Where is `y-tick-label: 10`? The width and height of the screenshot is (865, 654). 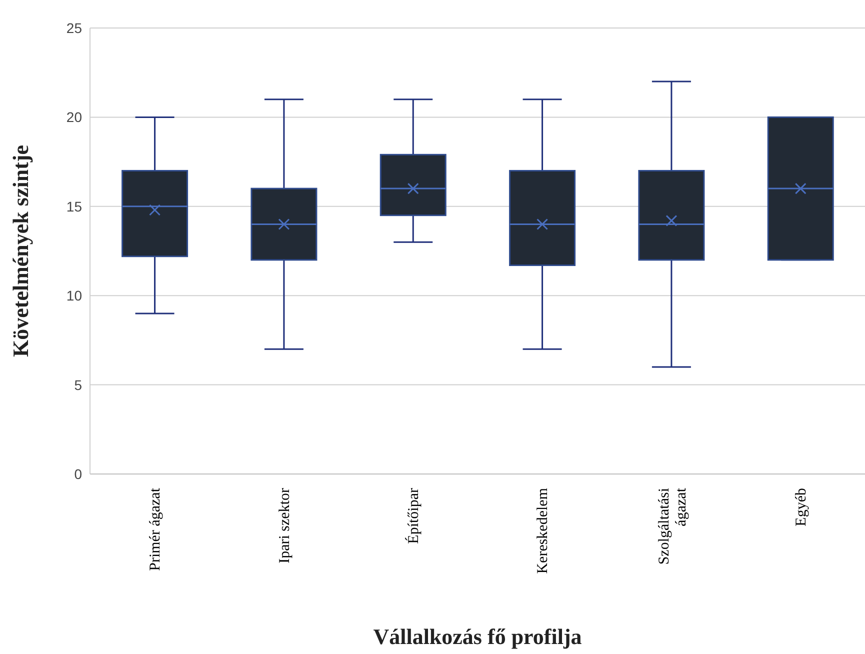 y-tick-label: 10 is located at coordinates (74, 296).